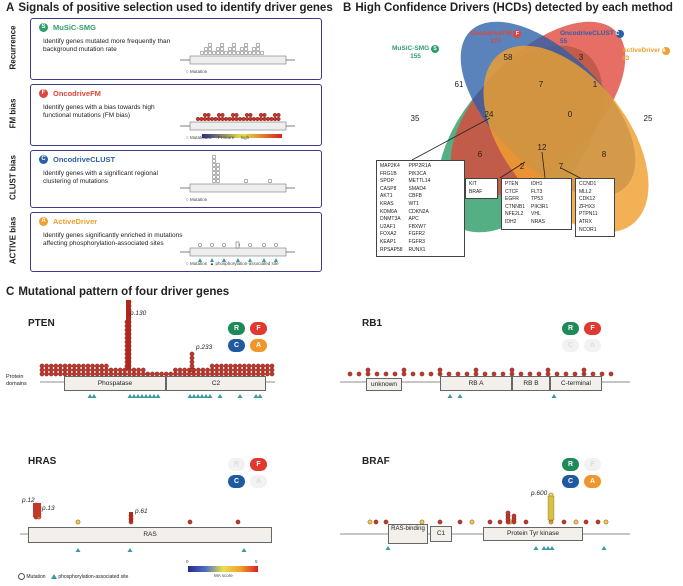 The image size is (683, 586). I want to click on venn-count: 6, so click(480, 154).